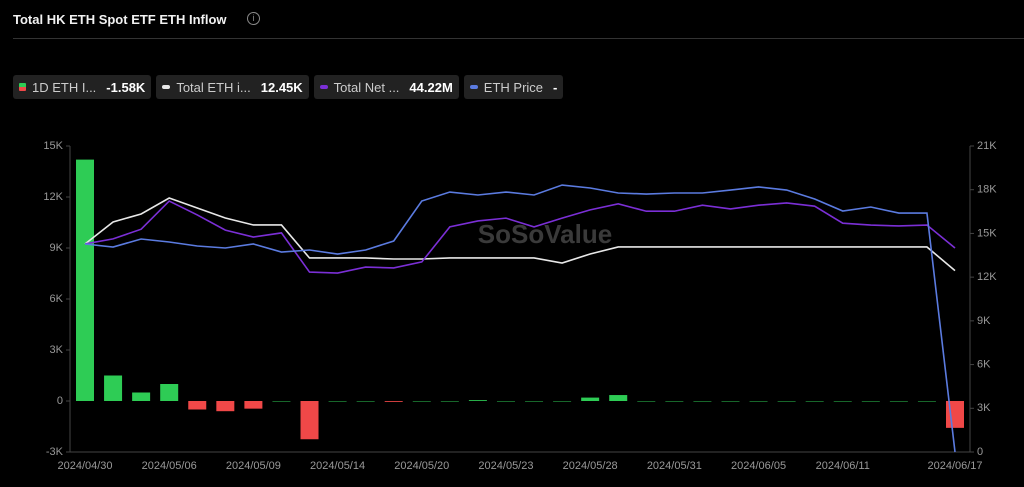 Image resolution: width=1024 pixels, height=487 pixels. I want to click on x-tick-label: 2024/06/17, so click(954, 466).